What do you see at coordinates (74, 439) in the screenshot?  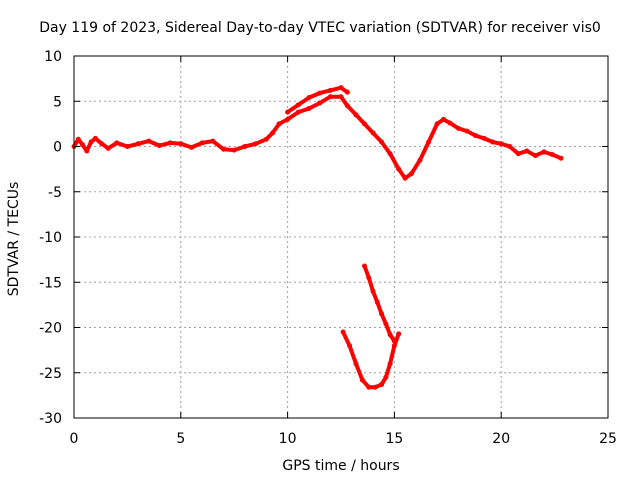 I see `x-tick-label: 0` at bounding box center [74, 439].